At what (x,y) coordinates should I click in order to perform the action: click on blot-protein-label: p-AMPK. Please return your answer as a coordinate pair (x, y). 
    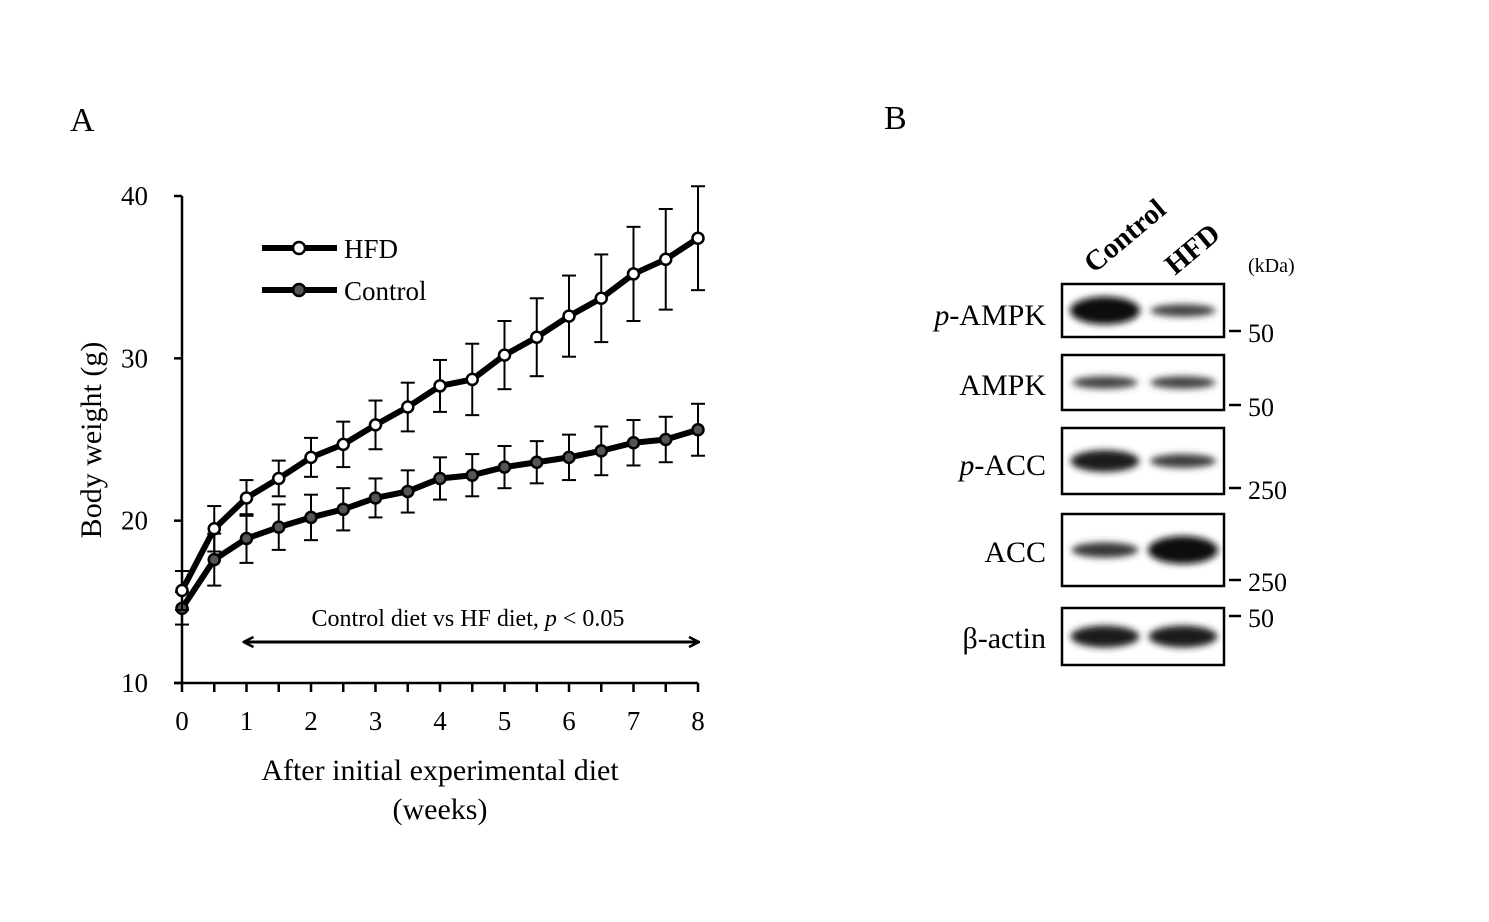
    Looking at the image, I should click on (989, 315).